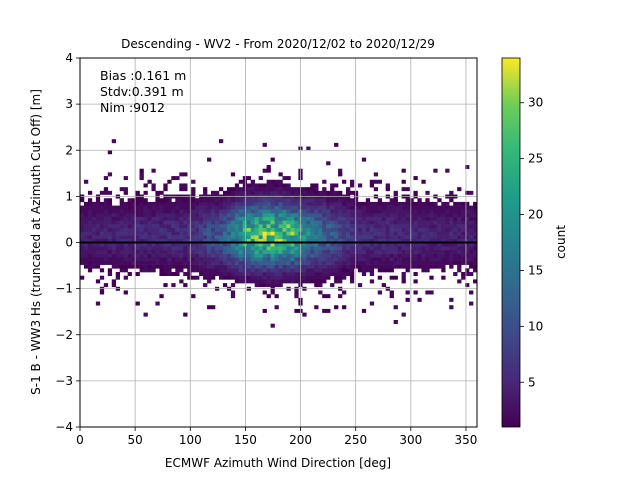  I want to click on y-tick-label: −2, so click(64, 335).